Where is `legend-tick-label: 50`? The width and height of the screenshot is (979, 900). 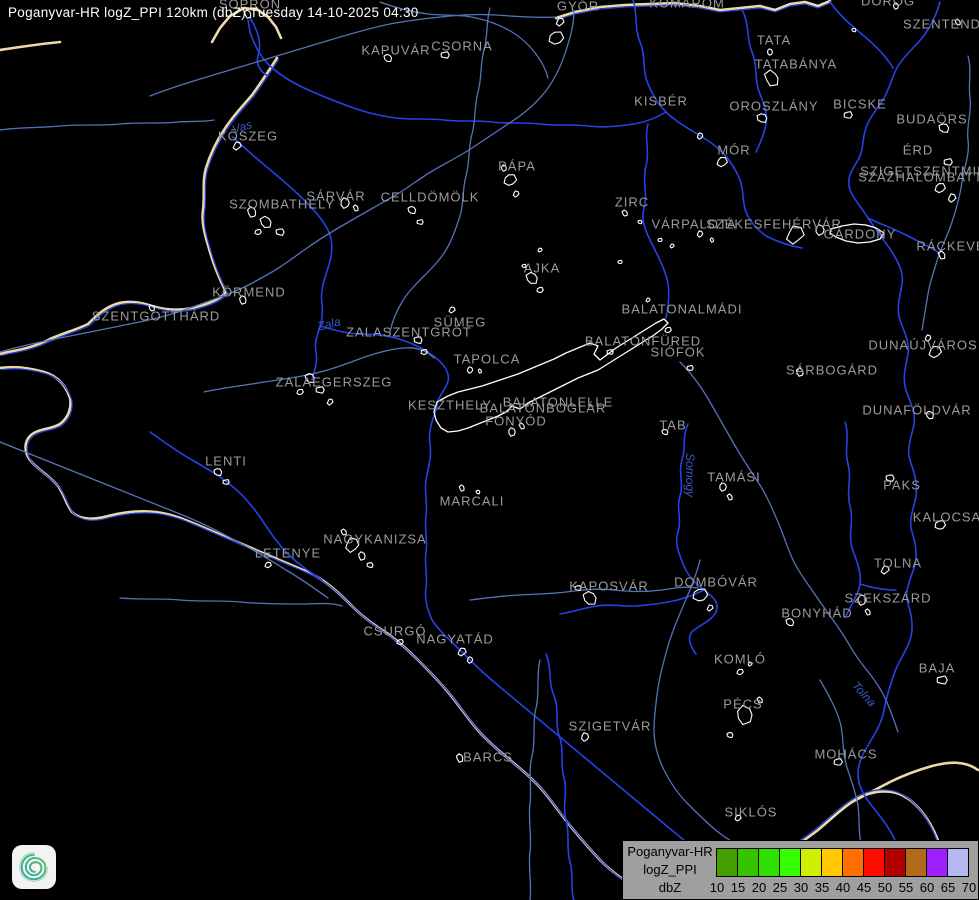
legend-tick-label: 50 is located at coordinates (885, 887).